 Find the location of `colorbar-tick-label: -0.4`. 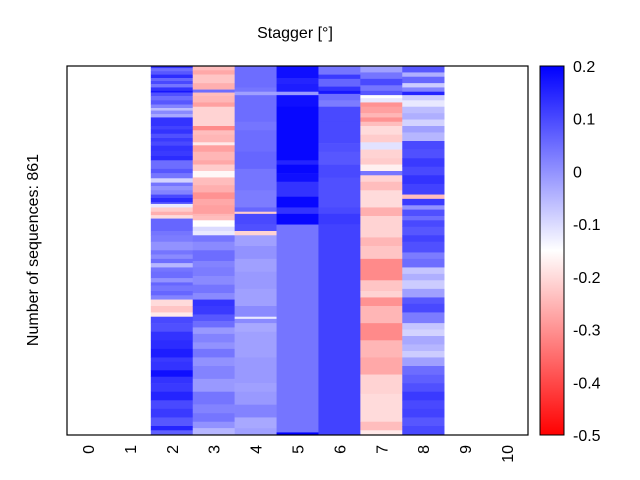

colorbar-tick-label: -0.4 is located at coordinates (587, 383).